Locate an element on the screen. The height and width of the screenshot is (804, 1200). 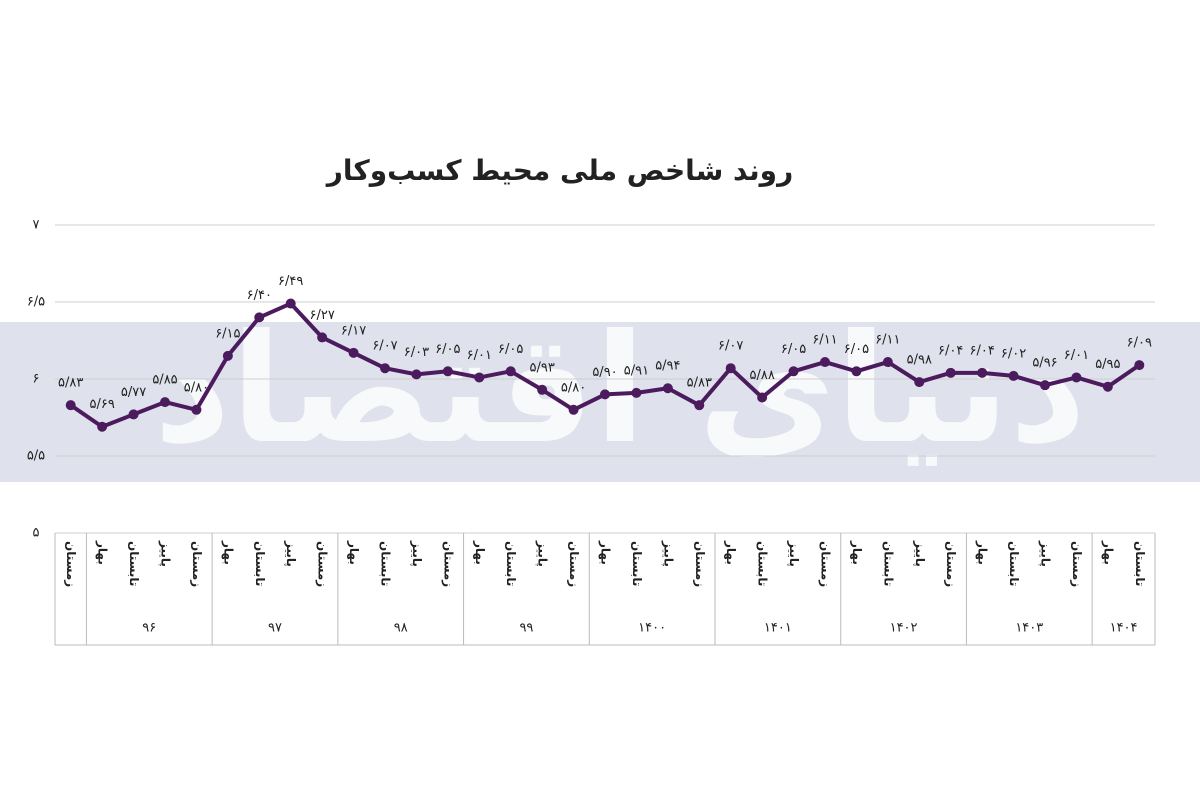
x-group-label: ۱۴۰۱ is located at coordinates (778, 628).